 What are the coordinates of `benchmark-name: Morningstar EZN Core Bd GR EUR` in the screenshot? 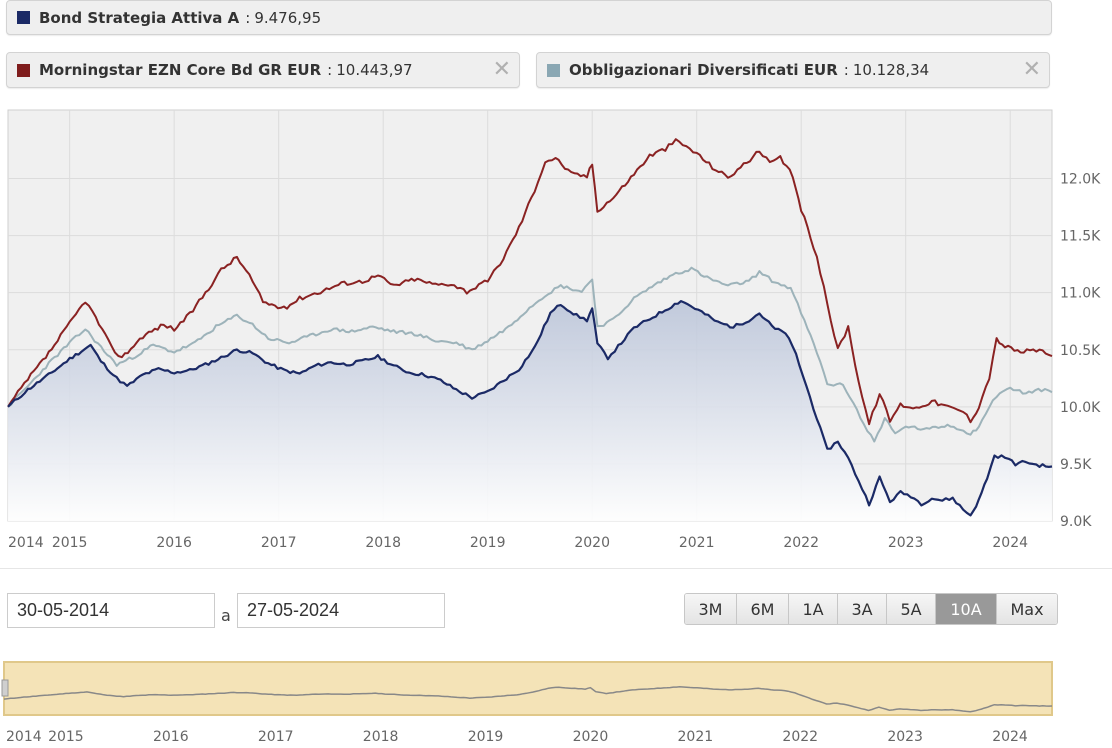 It's located at (180, 70).